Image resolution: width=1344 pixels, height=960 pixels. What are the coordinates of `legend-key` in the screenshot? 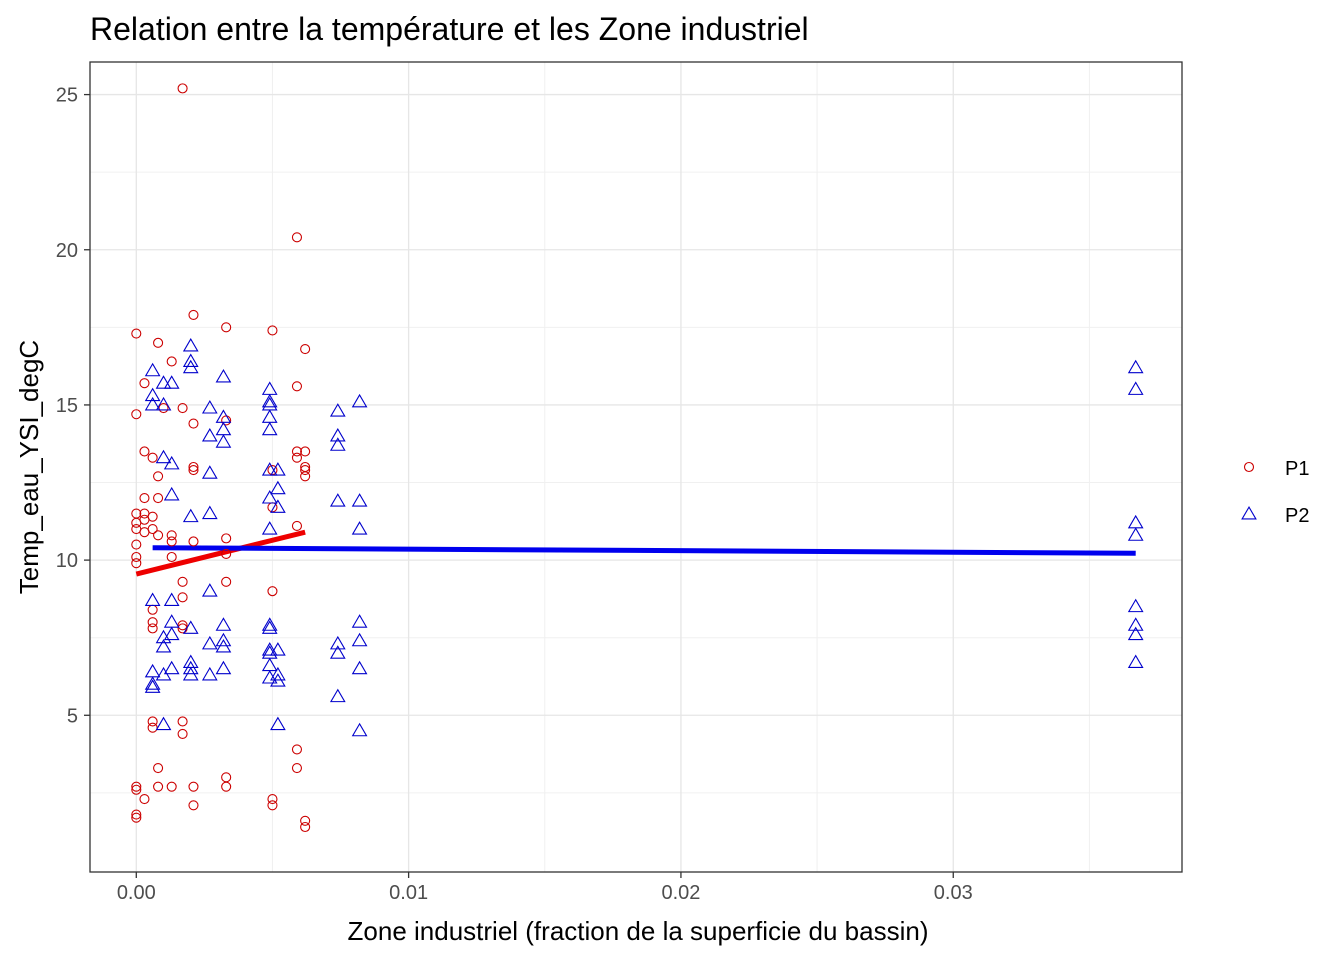 It's located at (1249, 467).